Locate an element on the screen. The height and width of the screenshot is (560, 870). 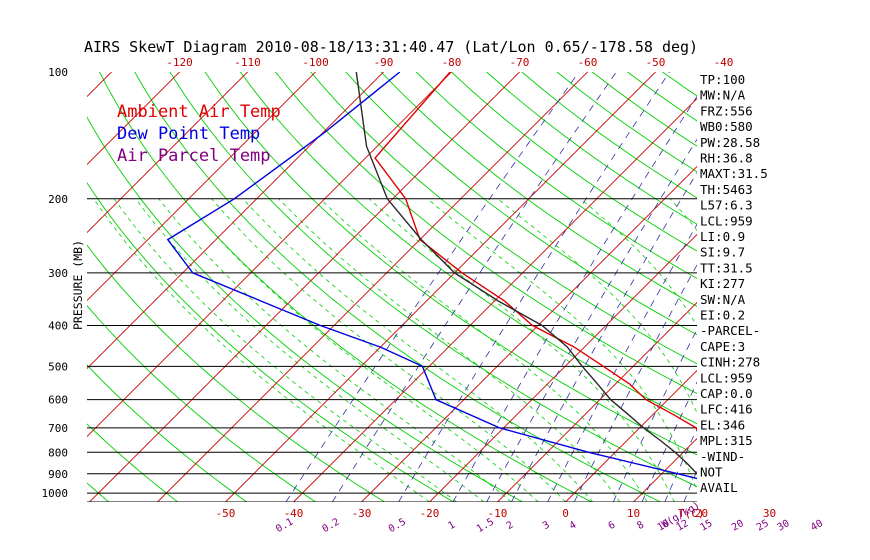
top-temp-tick-labels: -120 -110 -100 -90 -80 -70 -60 -50 -40 is located at coordinates (449, 62).